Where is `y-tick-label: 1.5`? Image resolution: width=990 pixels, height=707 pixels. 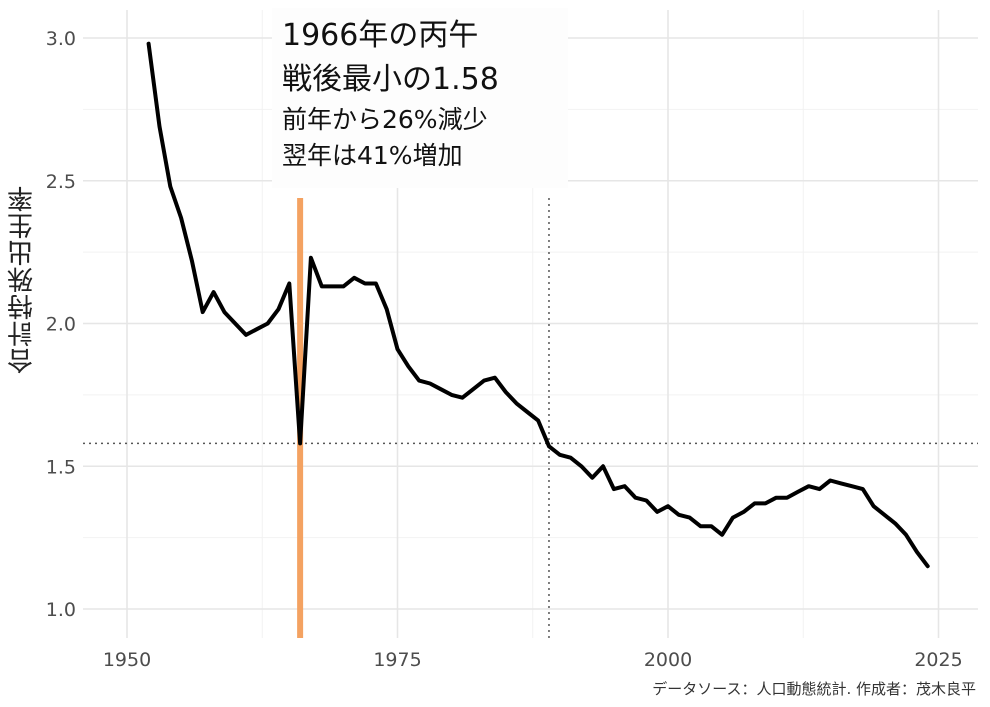 y-tick-label: 1.5 is located at coordinates (61, 467).